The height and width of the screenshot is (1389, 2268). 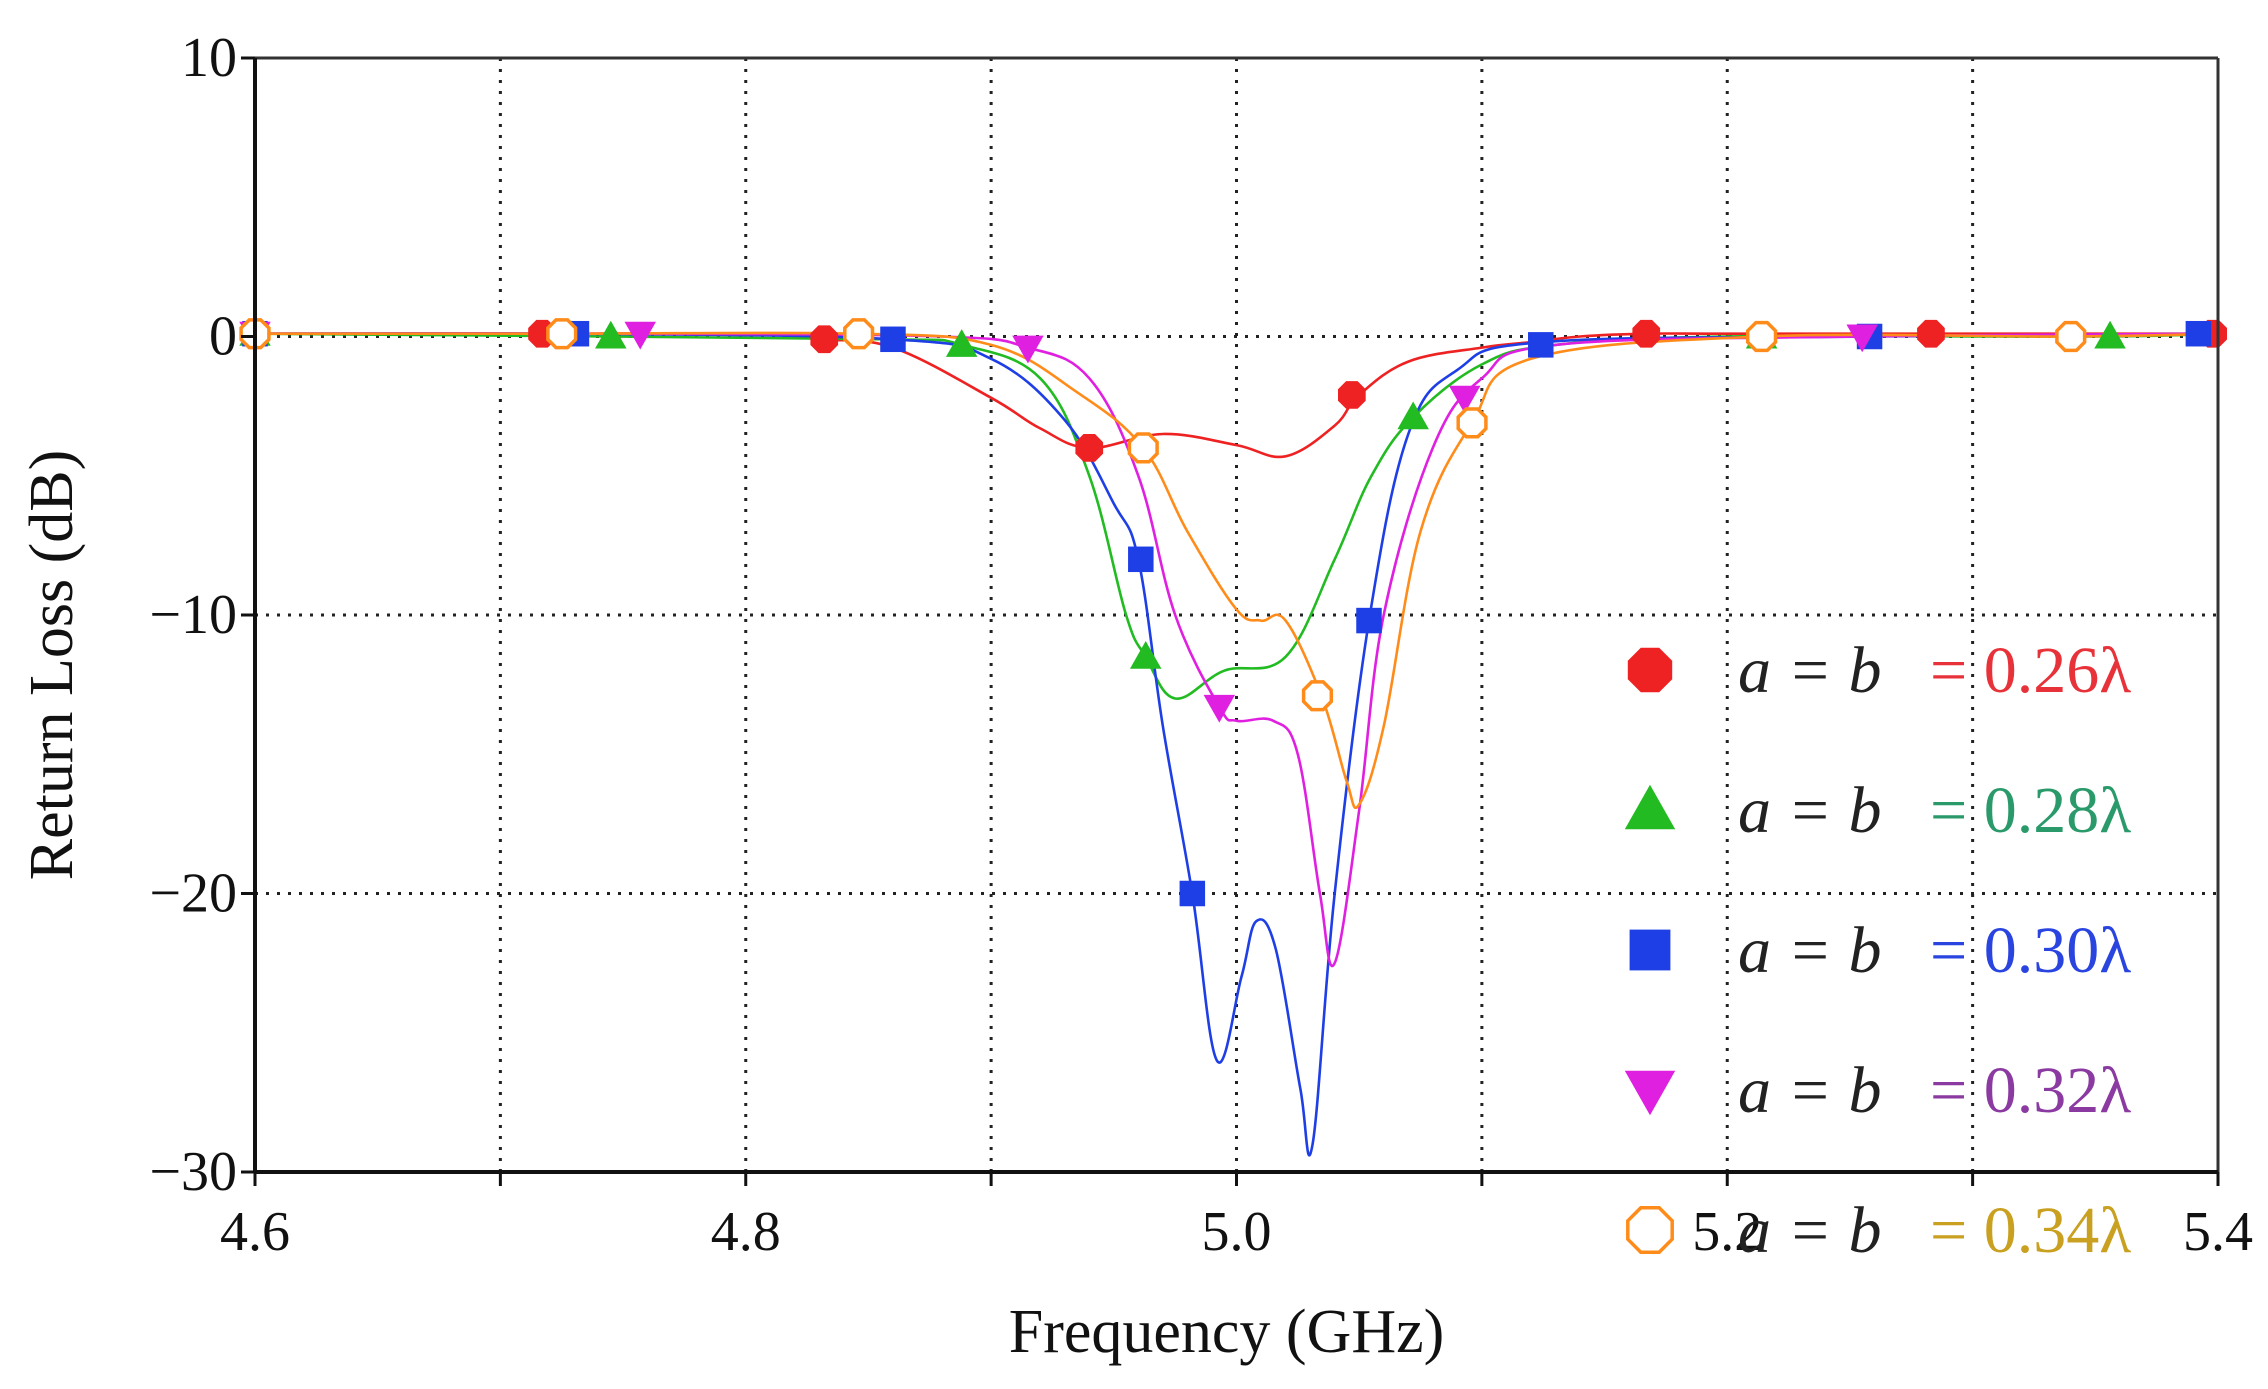 What do you see at coordinates (209, 58) in the screenshot?
I see `y-tick-label: 10` at bounding box center [209, 58].